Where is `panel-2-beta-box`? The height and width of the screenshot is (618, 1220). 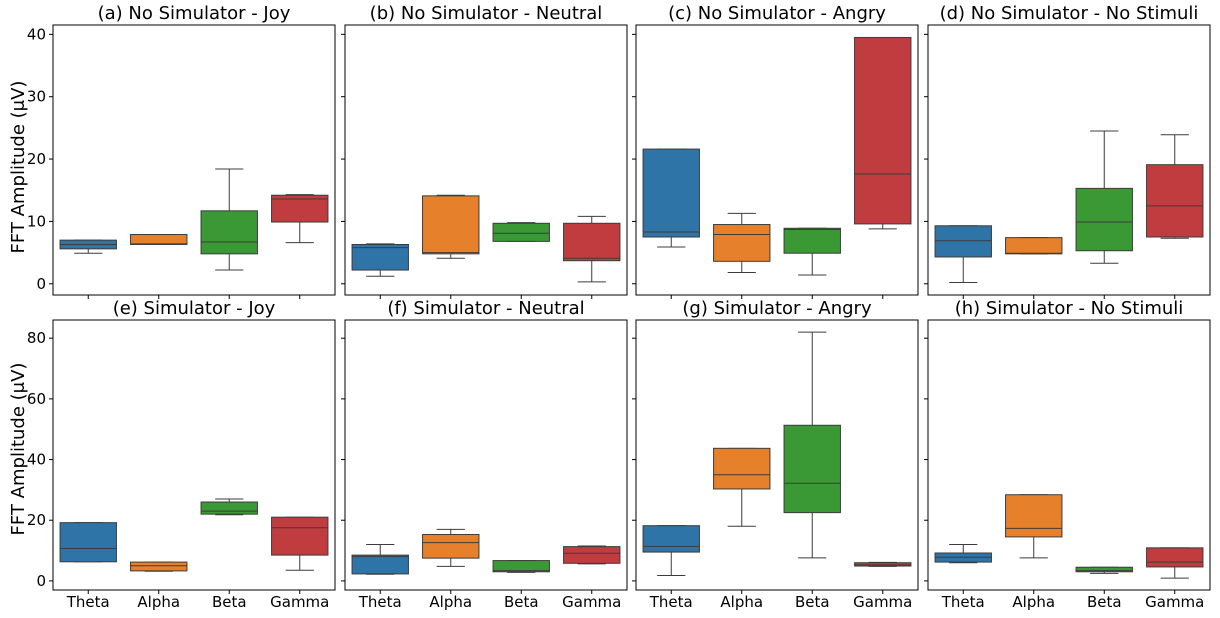
panel-2-beta-box is located at coordinates (521, 232).